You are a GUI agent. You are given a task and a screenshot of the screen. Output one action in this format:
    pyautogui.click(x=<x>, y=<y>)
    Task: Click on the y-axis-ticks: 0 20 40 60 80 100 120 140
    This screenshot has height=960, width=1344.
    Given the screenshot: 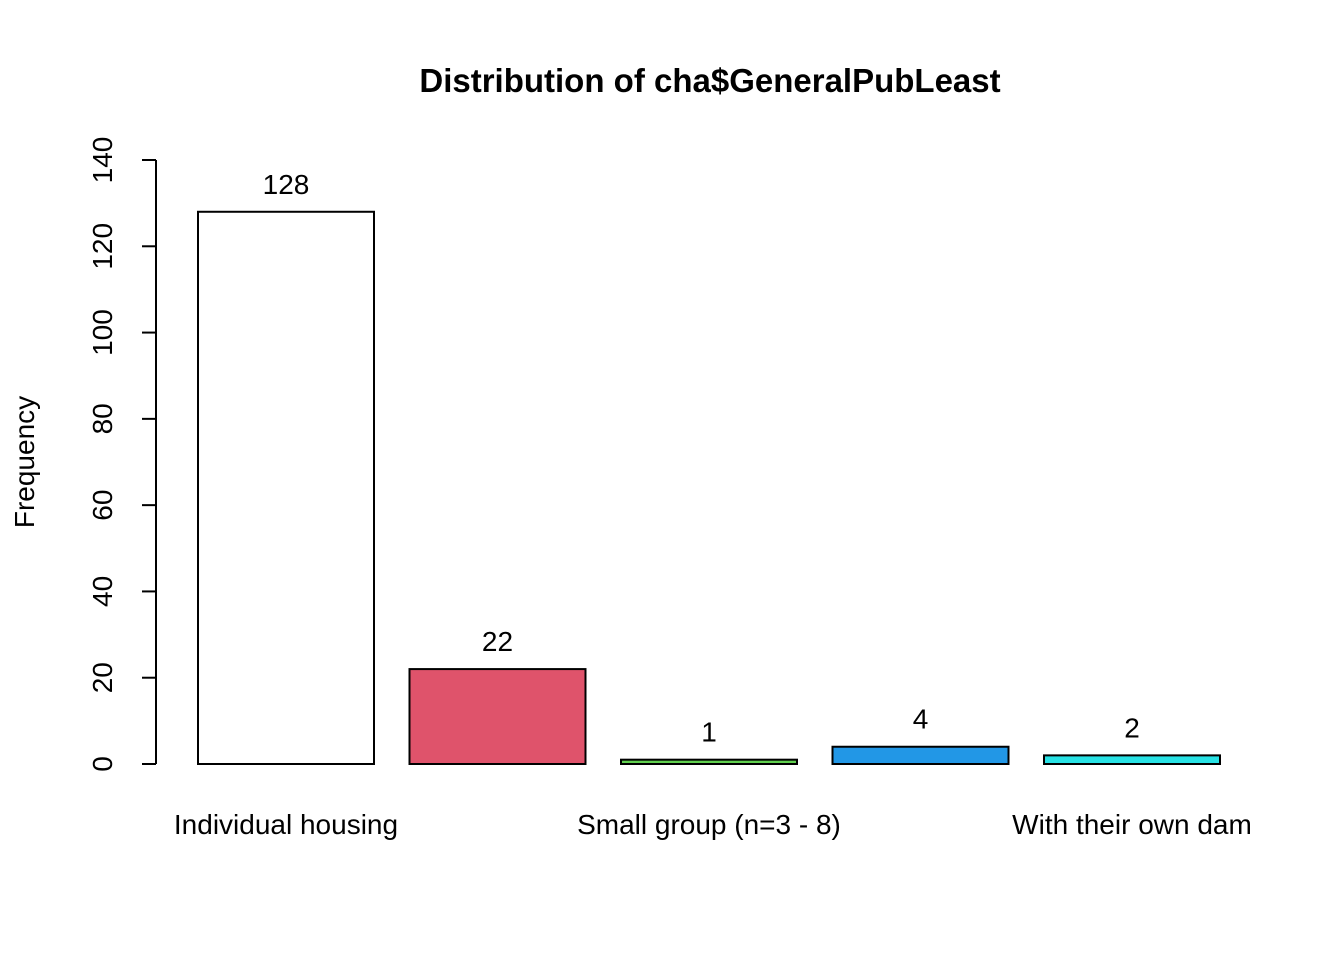 What is the action you would take?
    pyautogui.click(x=121, y=454)
    